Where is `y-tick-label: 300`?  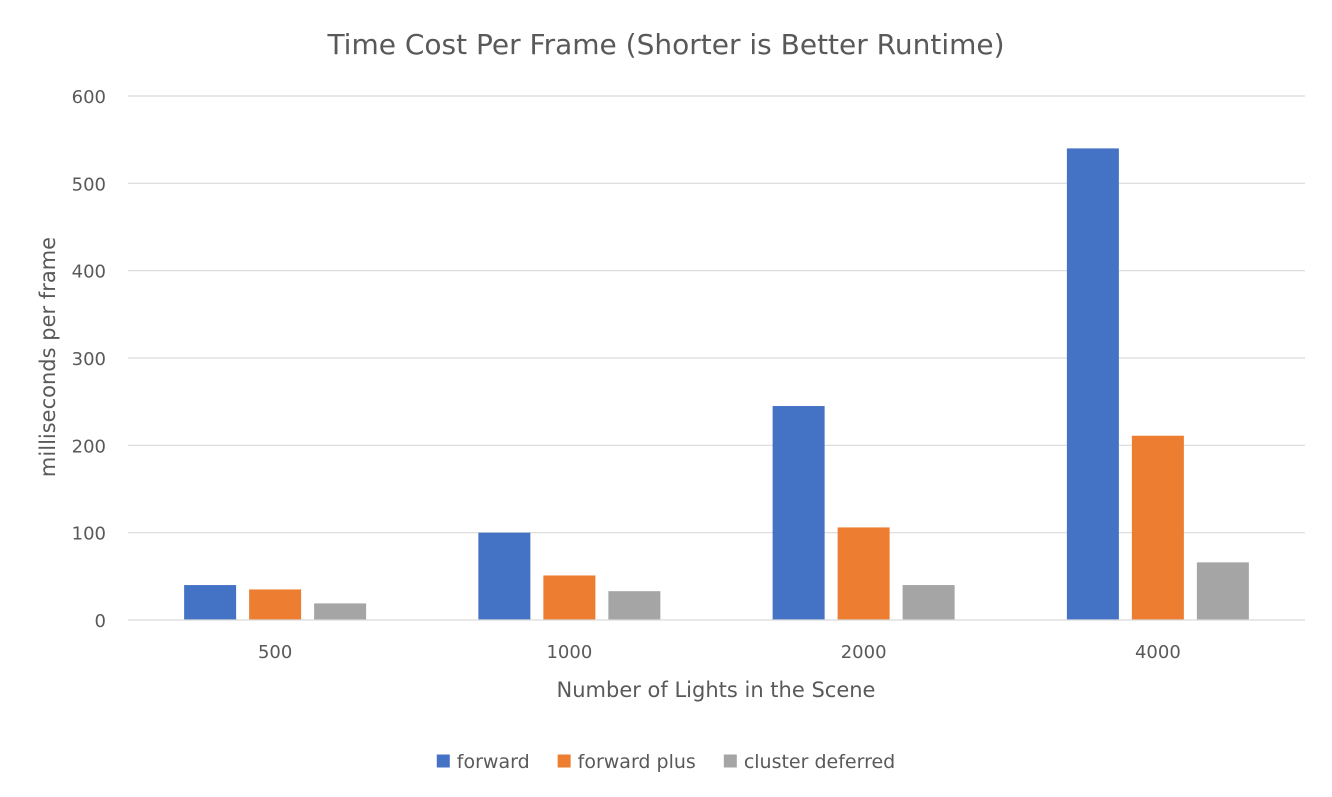 y-tick-label: 300 is located at coordinates (89, 359).